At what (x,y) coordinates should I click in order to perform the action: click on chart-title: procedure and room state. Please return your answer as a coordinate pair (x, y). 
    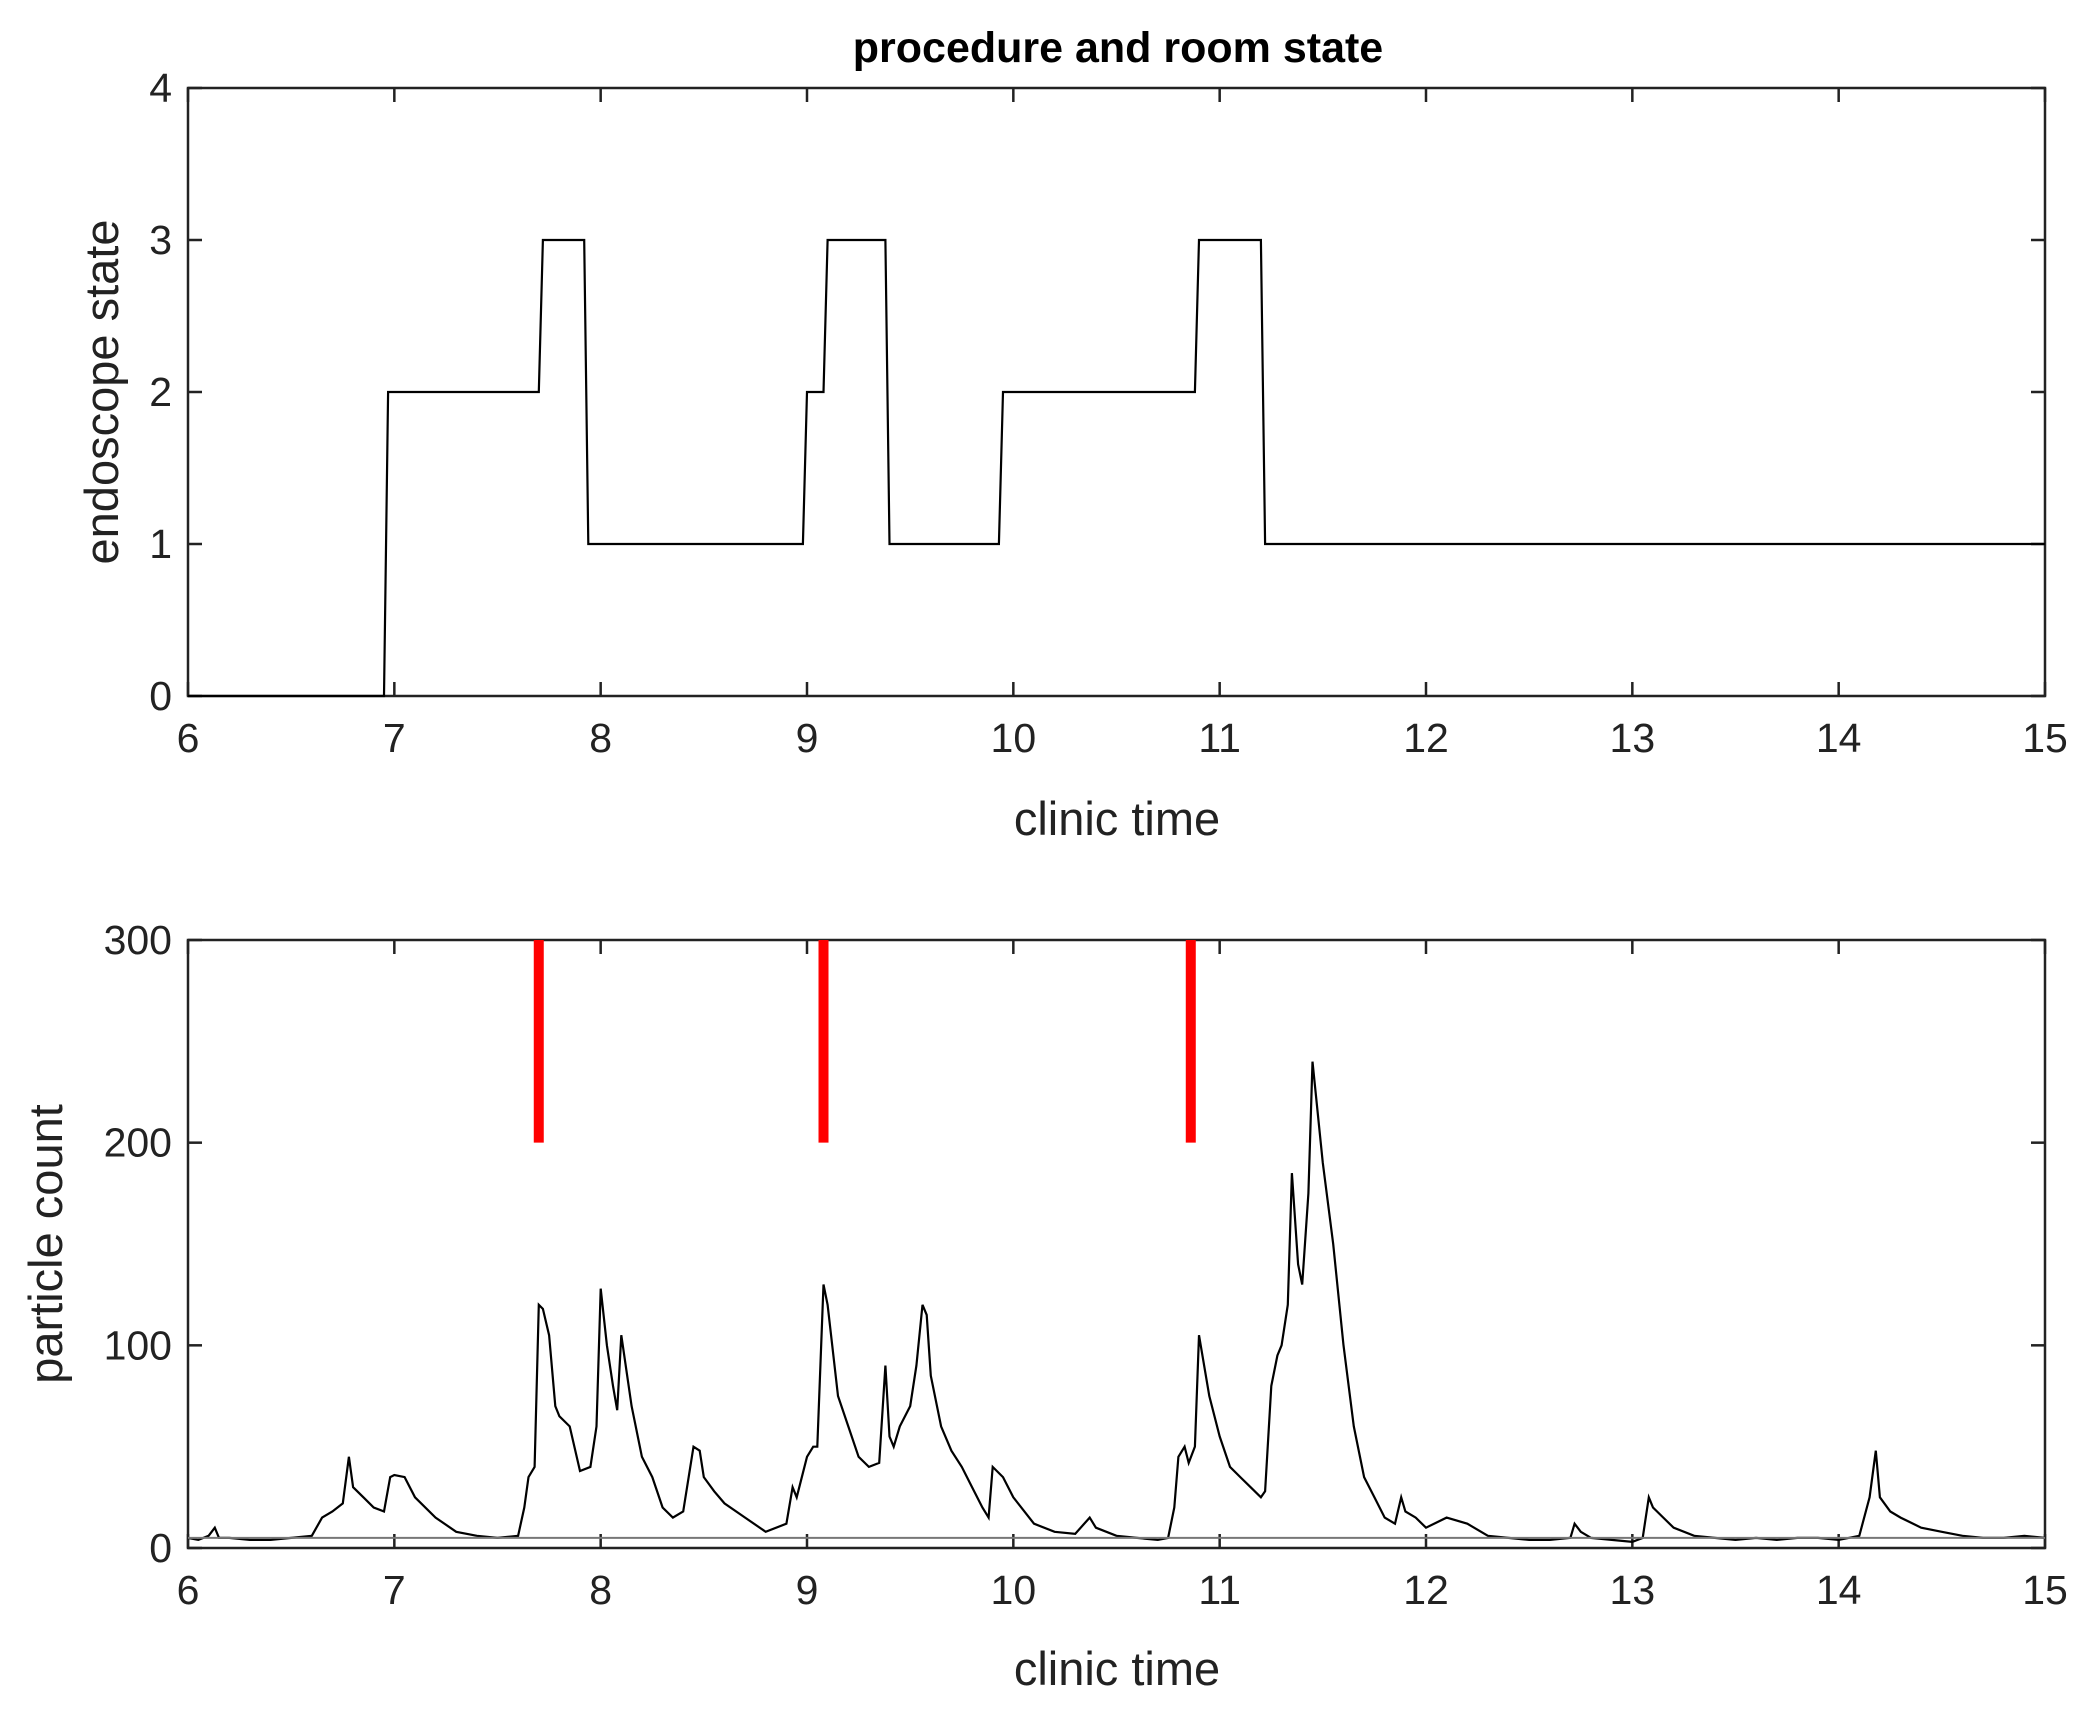
    Looking at the image, I should click on (1118, 48).